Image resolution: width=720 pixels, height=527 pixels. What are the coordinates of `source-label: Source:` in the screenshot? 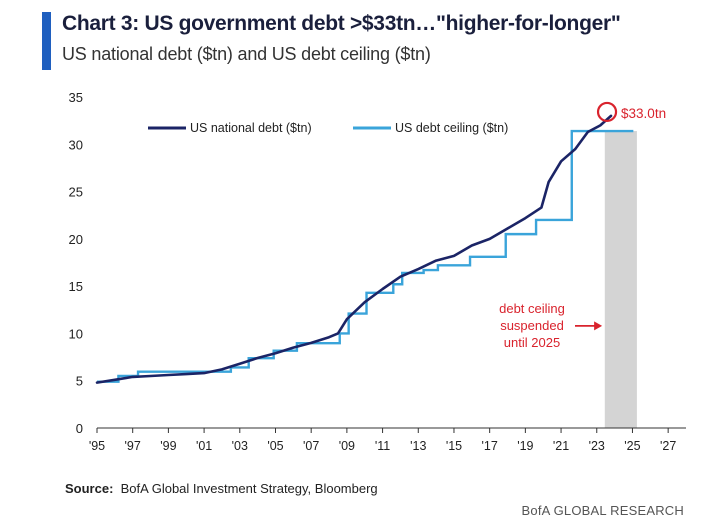 It's located at (89, 488).